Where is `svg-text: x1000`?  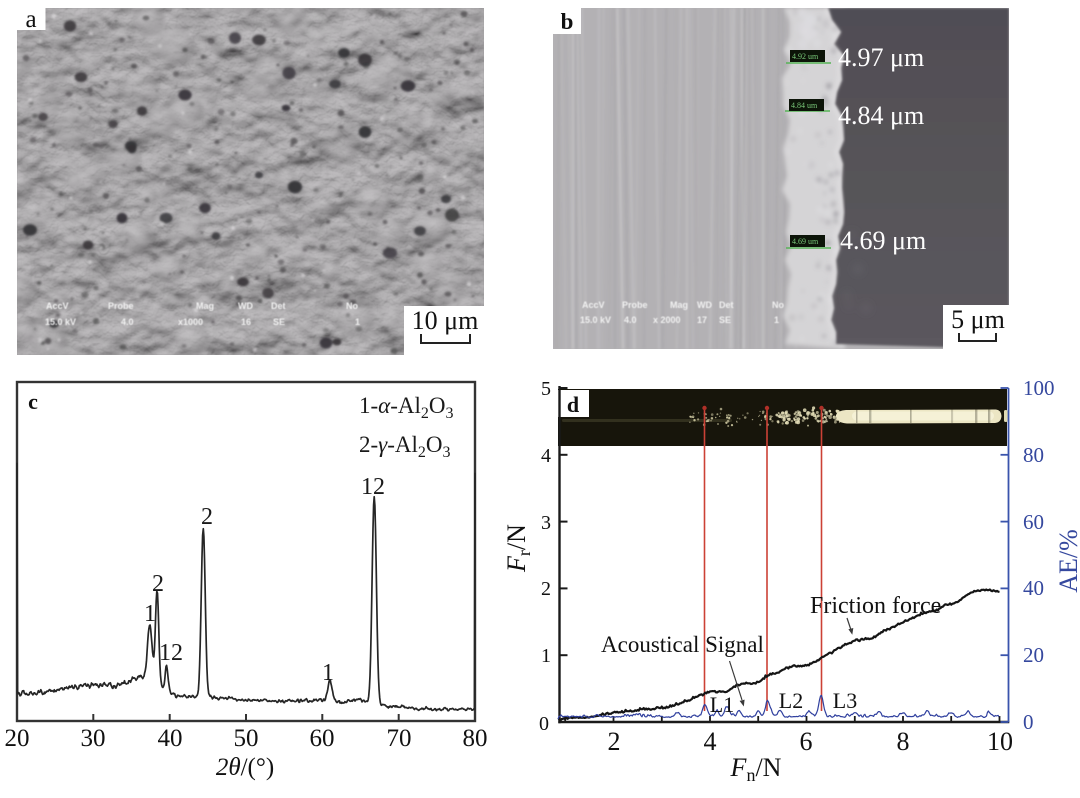 svg-text: x1000 is located at coordinates (190, 322).